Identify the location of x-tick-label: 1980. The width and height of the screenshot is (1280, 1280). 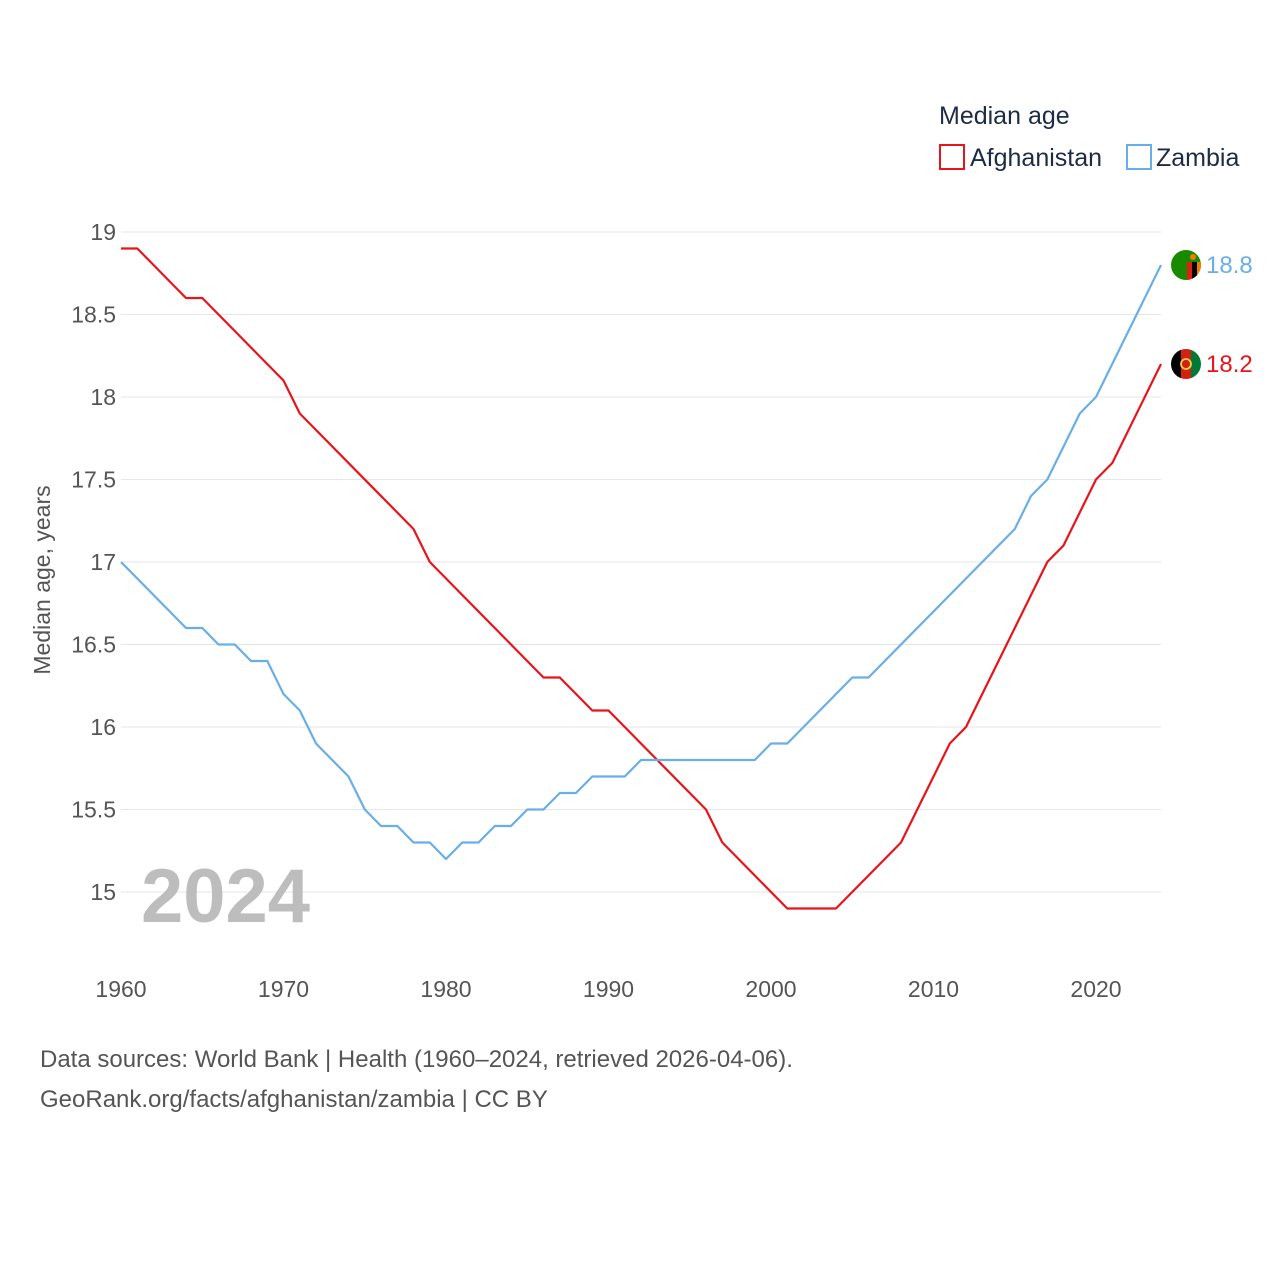
(445, 989).